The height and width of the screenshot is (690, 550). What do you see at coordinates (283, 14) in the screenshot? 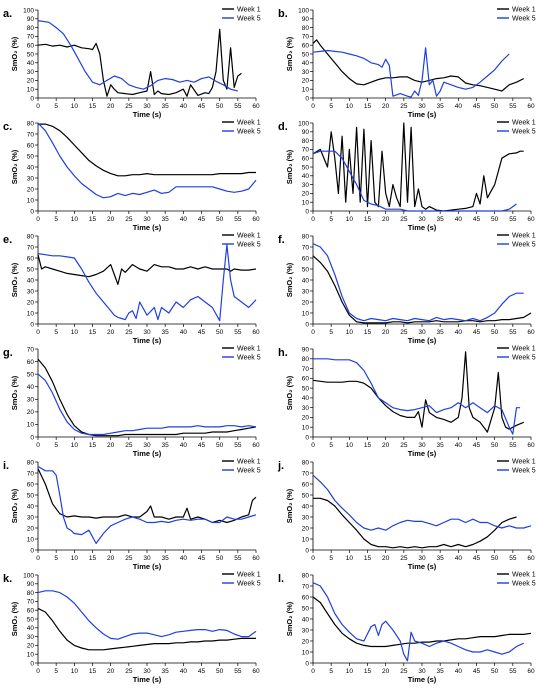
I see `panel-label: b.` at bounding box center [283, 14].